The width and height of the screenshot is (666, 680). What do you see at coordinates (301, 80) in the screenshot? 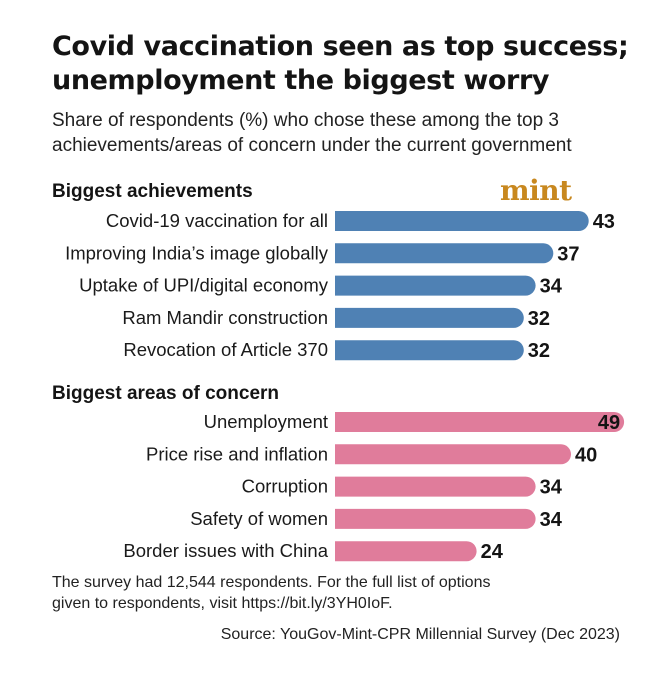
I see `title-line-2: unemployment the biggest worry` at bounding box center [301, 80].